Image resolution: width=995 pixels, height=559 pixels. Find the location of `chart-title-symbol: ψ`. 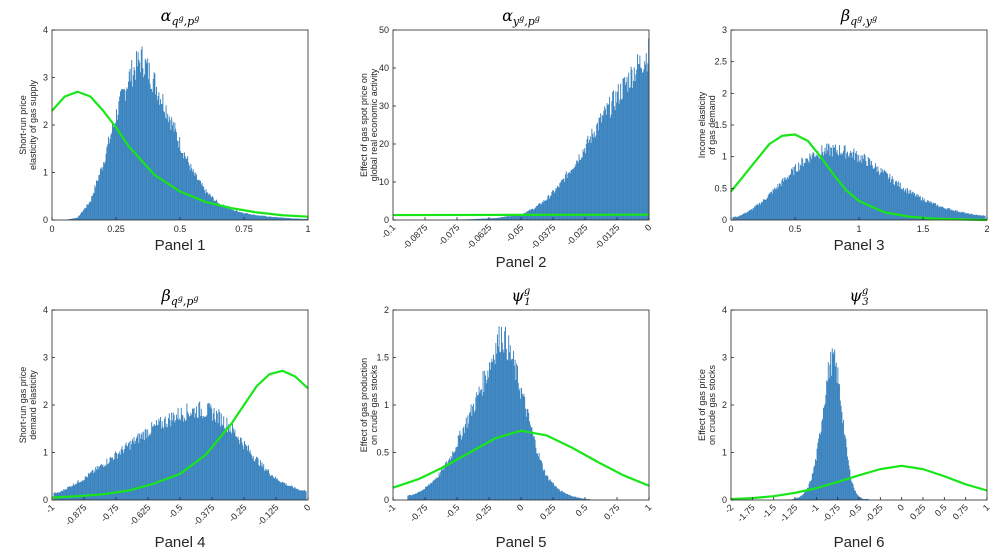

chart-title-symbol: ψ is located at coordinates (855, 295).